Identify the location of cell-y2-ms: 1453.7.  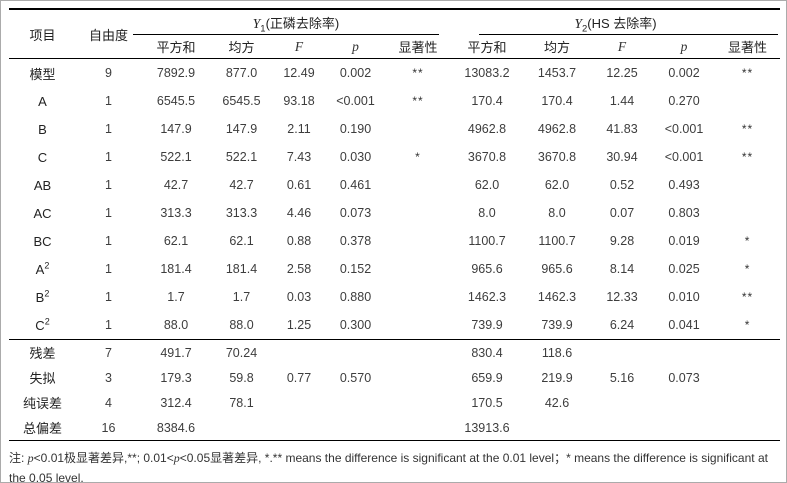
(557, 73).